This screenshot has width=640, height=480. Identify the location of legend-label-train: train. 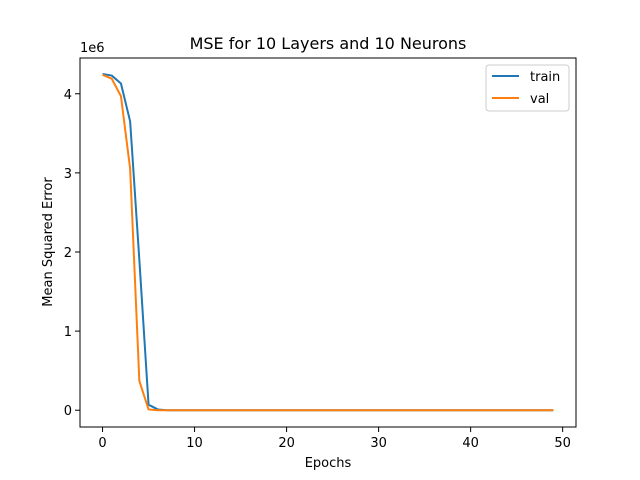
(545, 77).